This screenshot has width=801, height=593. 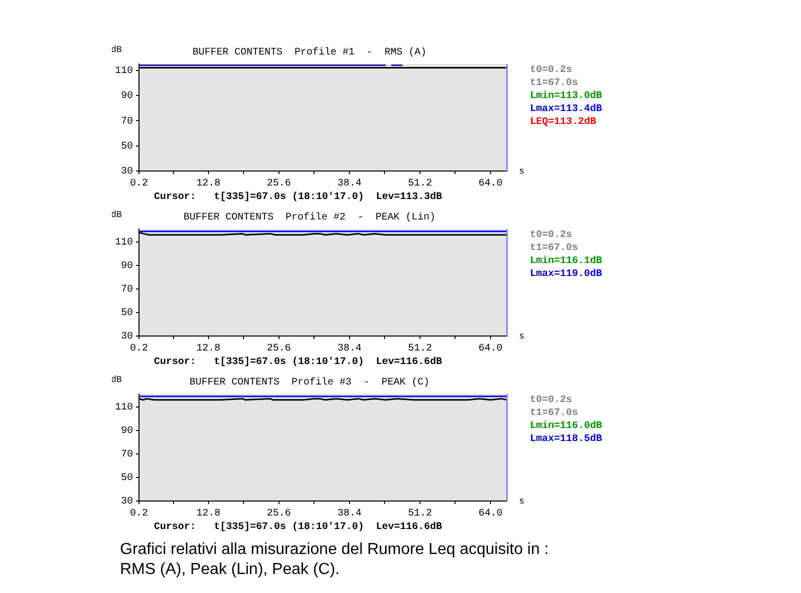 What do you see at coordinates (298, 197) in the screenshot?
I see `text: Cursor: t[335]=67.0s (18:10'17.0) Lev=113.3dB` at bounding box center [298, 197].